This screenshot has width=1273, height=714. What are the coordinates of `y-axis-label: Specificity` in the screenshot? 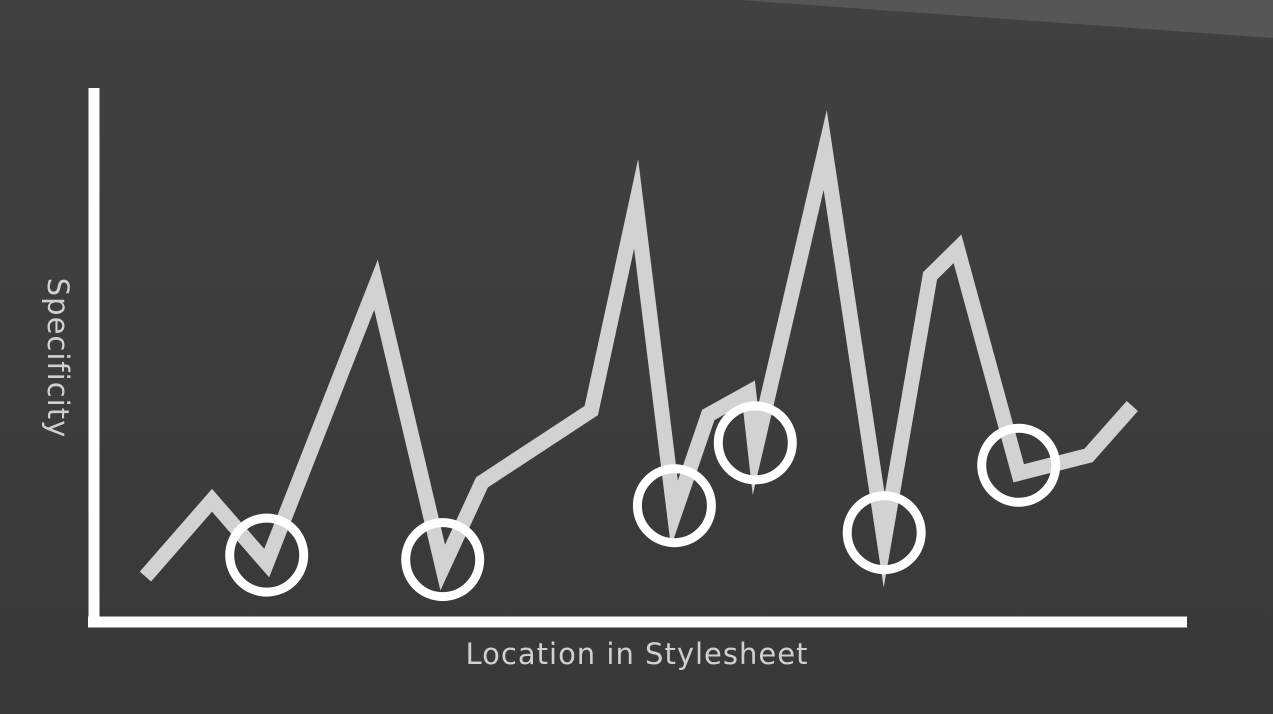 It's located at (58, 358).